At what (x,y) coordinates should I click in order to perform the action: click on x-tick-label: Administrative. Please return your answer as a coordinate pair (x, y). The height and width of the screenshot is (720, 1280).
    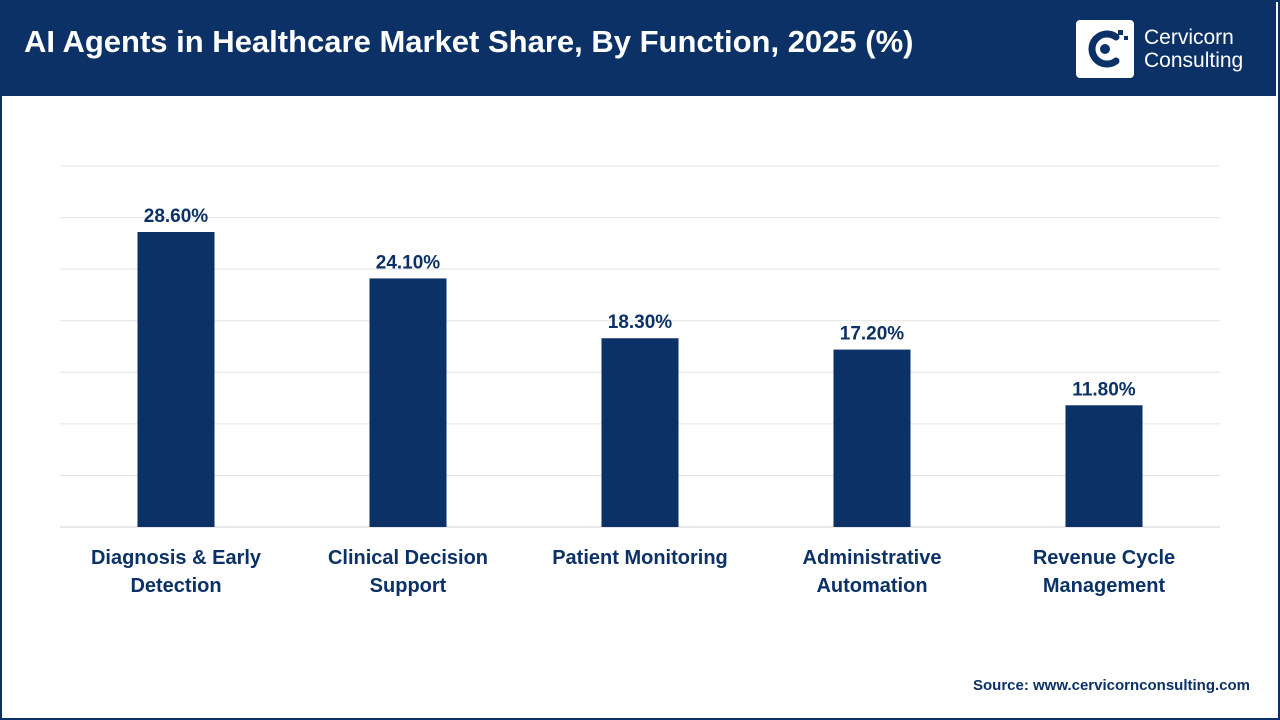
    Looking at the image, I should click on (872, 558).